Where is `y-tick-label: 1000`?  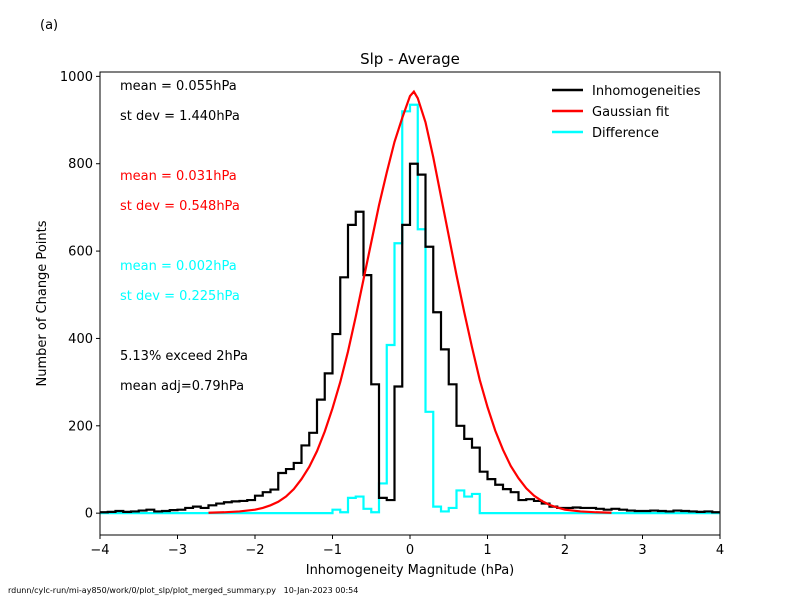
y-tick-label: 1000 is located at coordinates (76, 77).